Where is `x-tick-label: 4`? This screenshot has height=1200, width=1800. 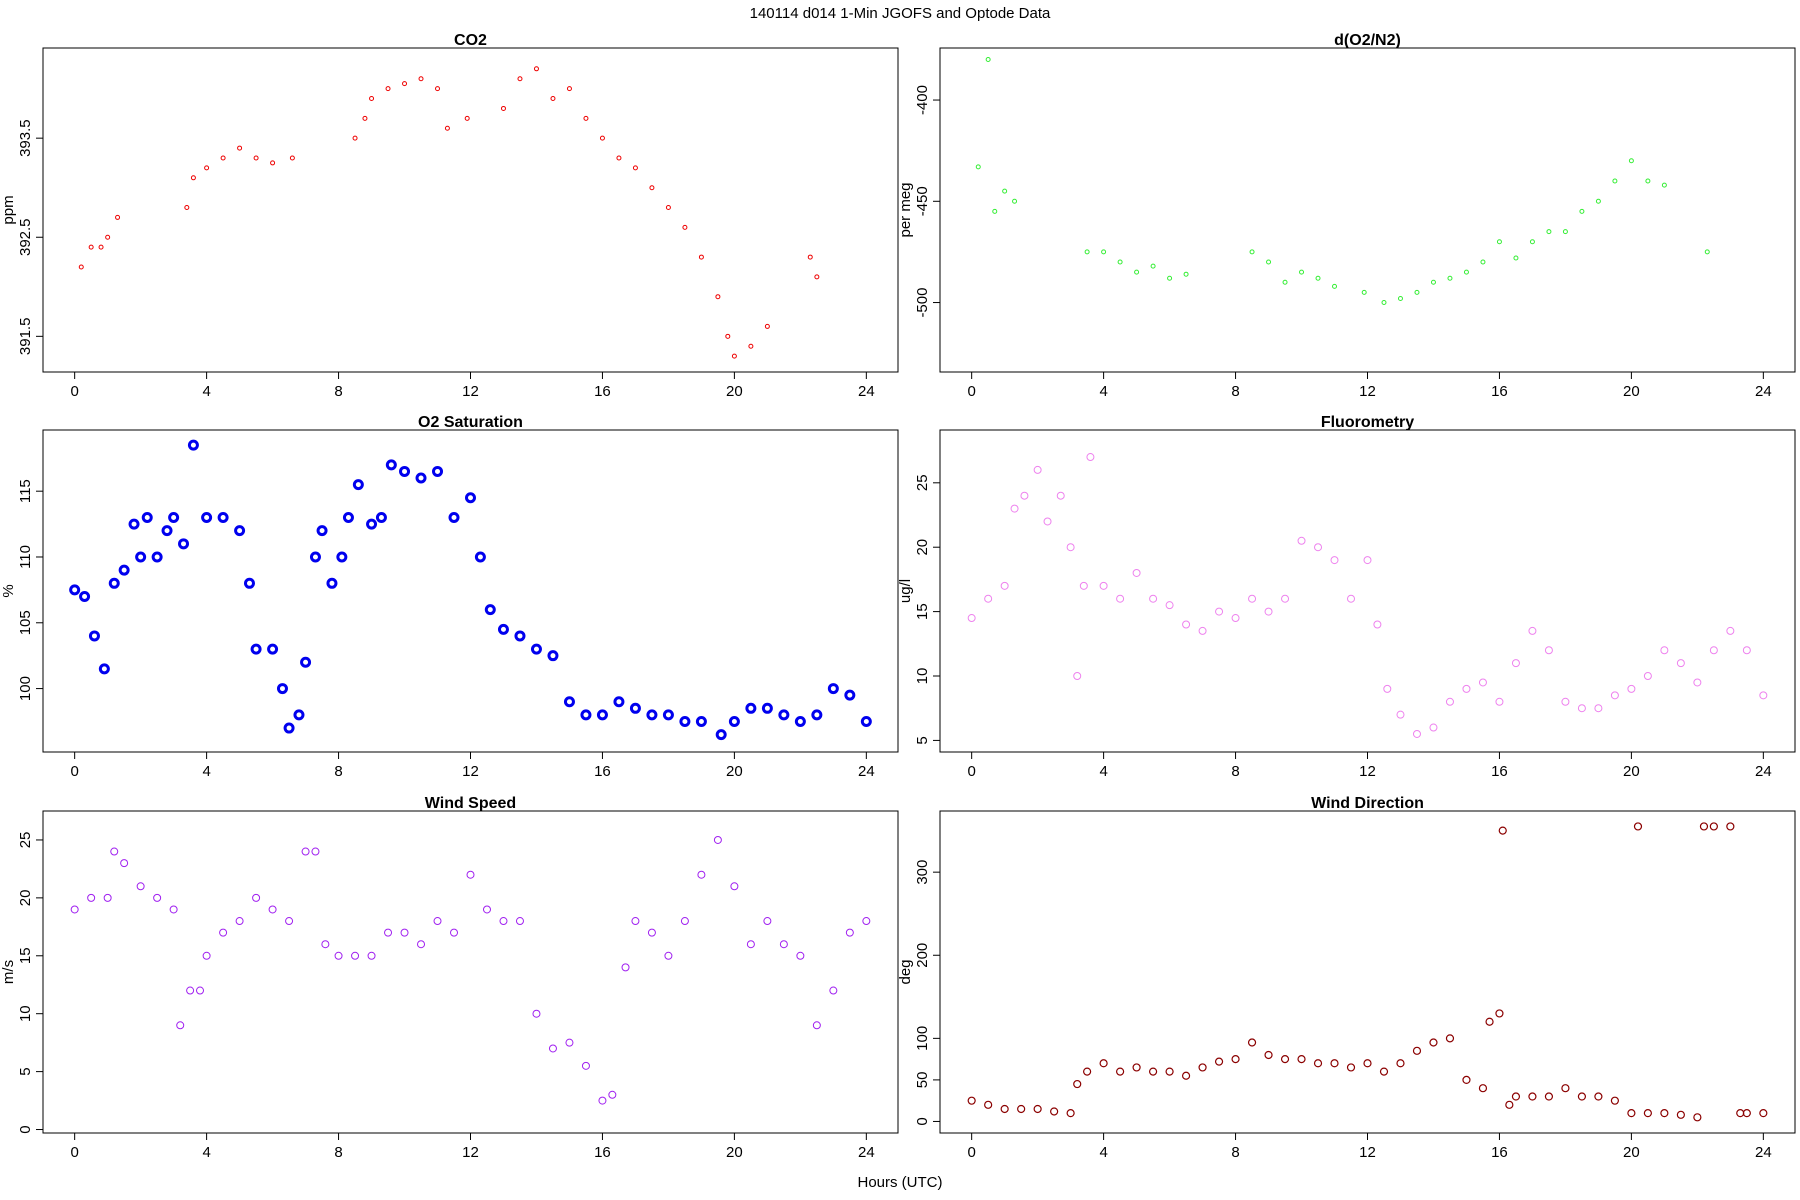
x-tick-label: 4 is located at coordinates (1103, 391).